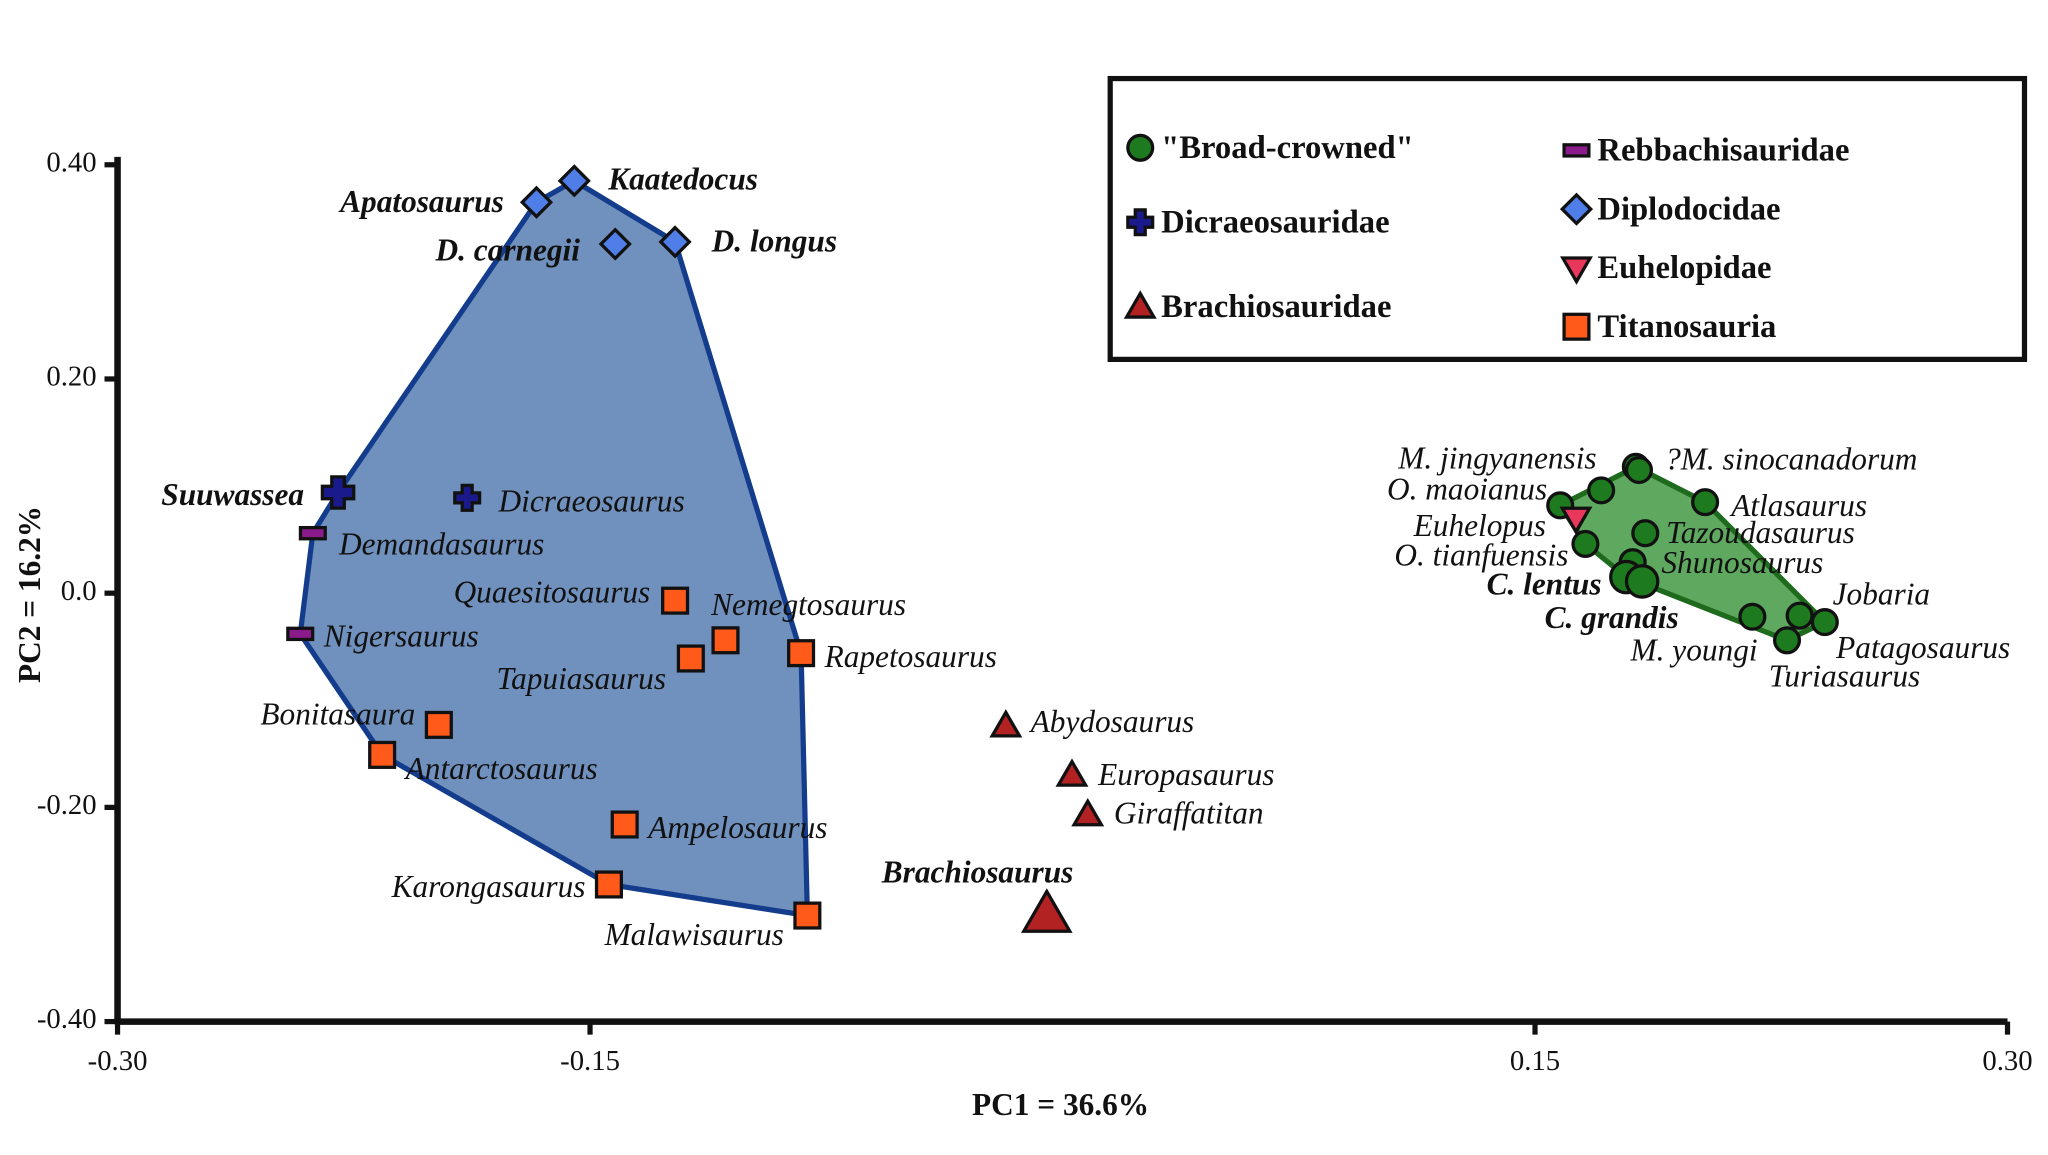 The image size is (2048, 1155). What do you see at coordinates (1922, 647) in the screenshot?
I see `point-label: Patagosaurus` at bounding box center [1922, 647].